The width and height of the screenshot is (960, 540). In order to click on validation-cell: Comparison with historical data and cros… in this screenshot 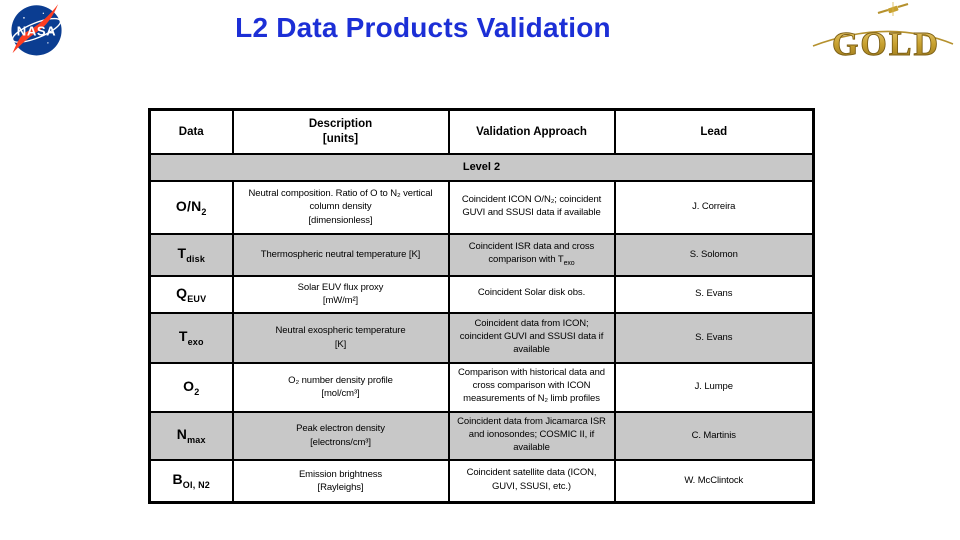, I will do `click(531, 387)`.